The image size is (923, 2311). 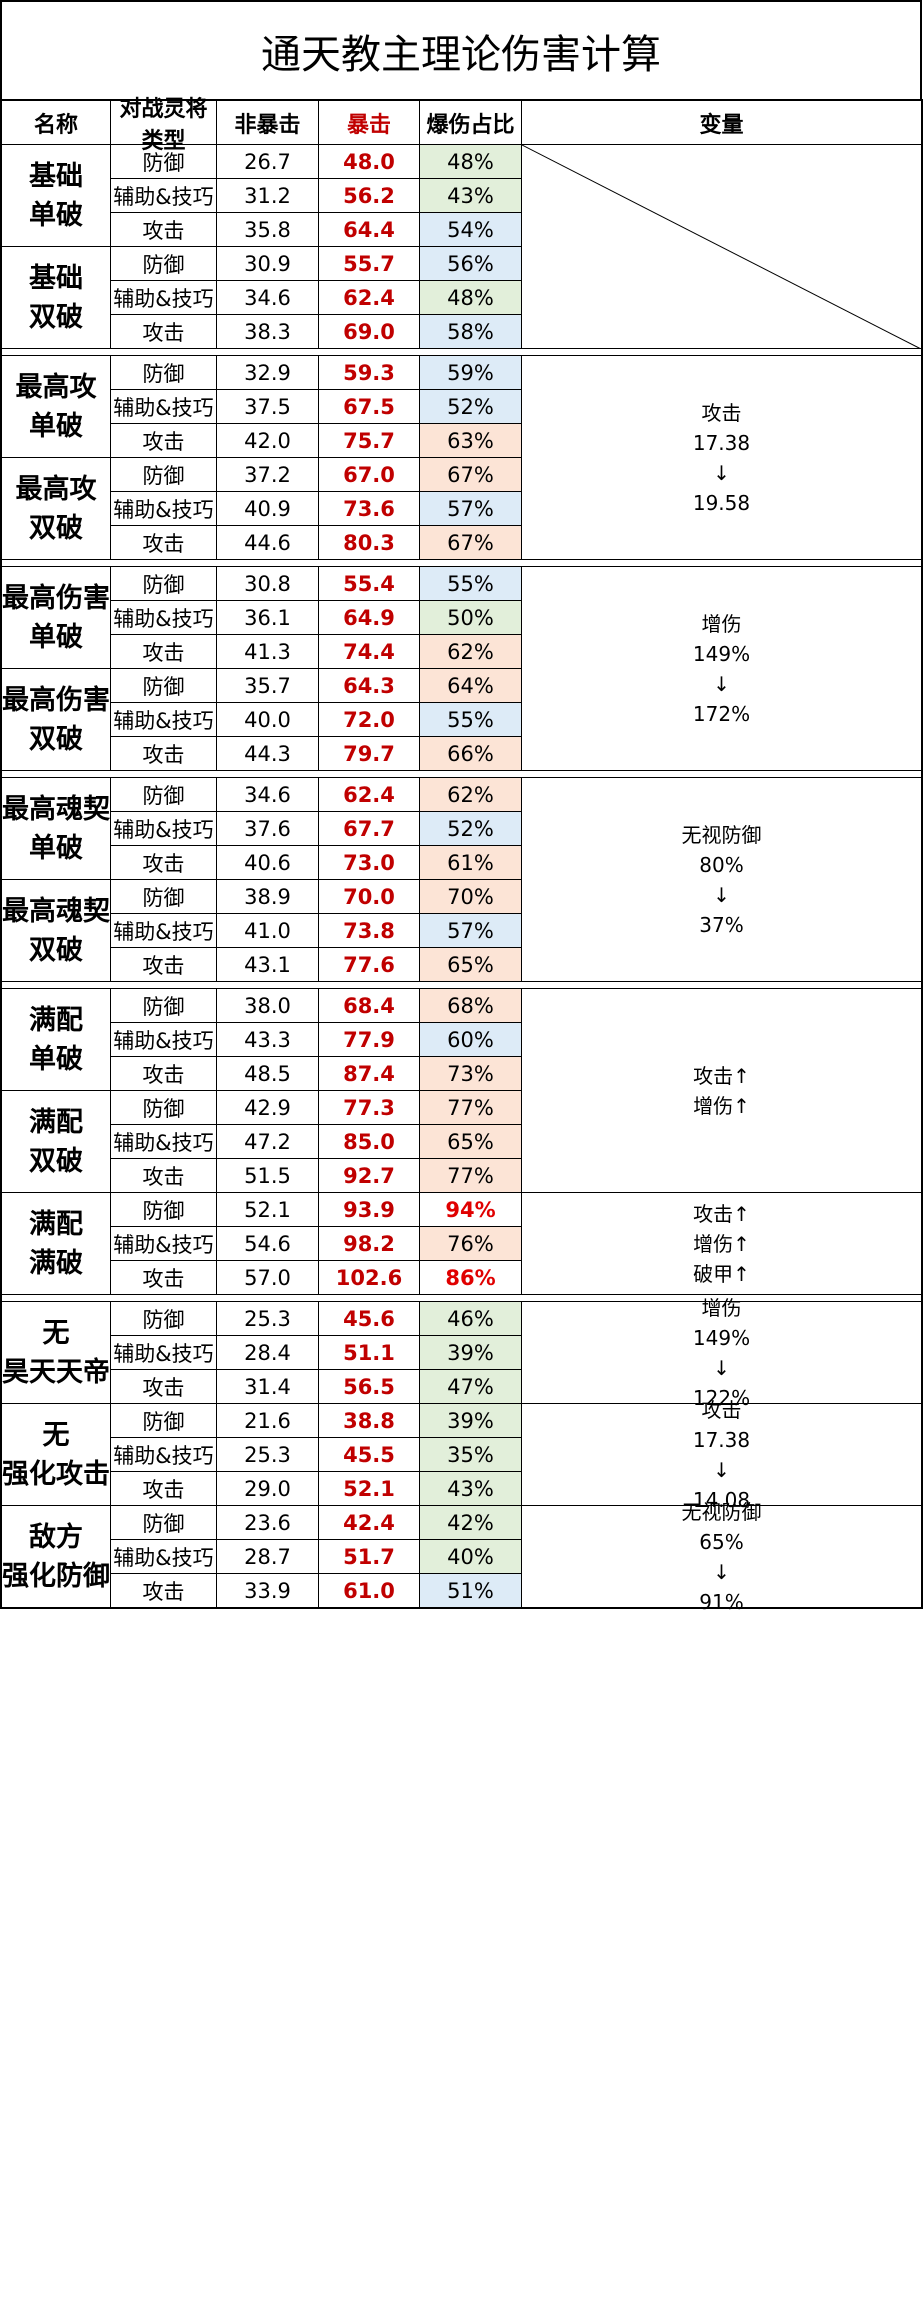 I want to click on cell-crit-damage: 67.5, so click(x=369, y=407).